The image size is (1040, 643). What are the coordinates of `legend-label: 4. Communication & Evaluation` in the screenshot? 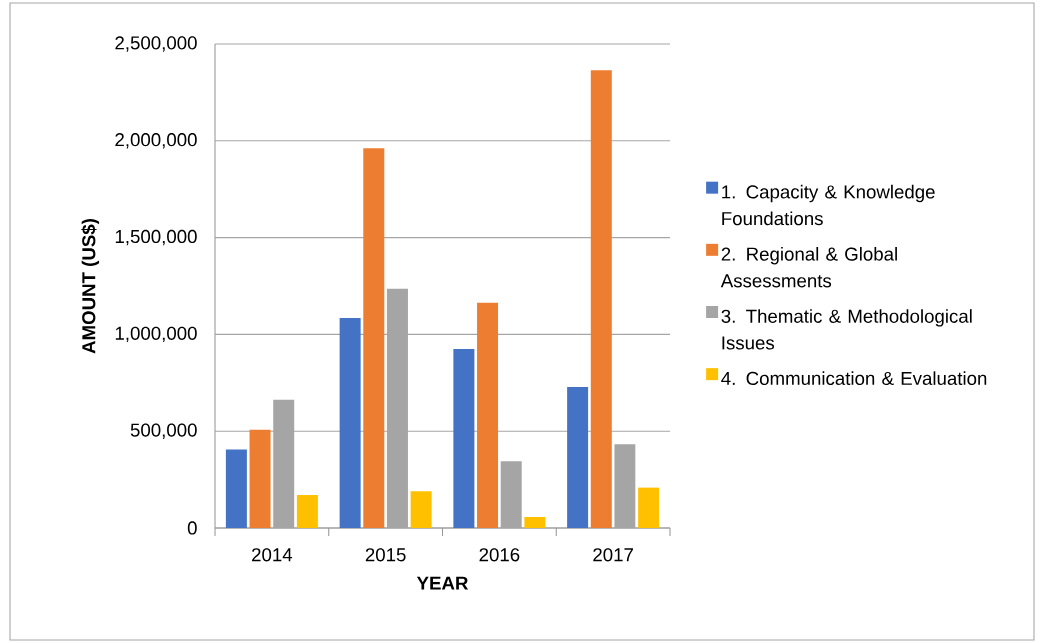 It's located at (854, 378).